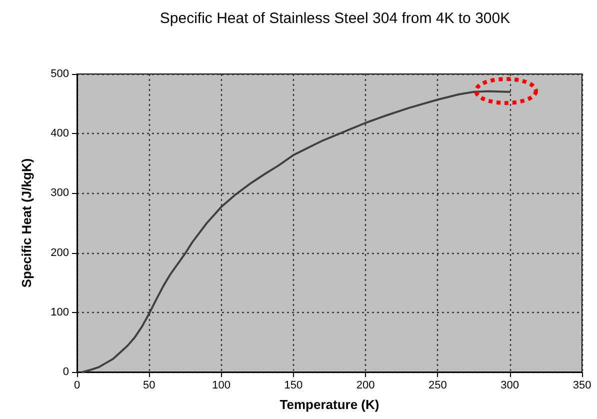 This screenshot has height=419, width=597. What do you see at coordinates (59, 74) in the screenshot?
I see `y-tick-label: 500` at bounding box center [59, 74].